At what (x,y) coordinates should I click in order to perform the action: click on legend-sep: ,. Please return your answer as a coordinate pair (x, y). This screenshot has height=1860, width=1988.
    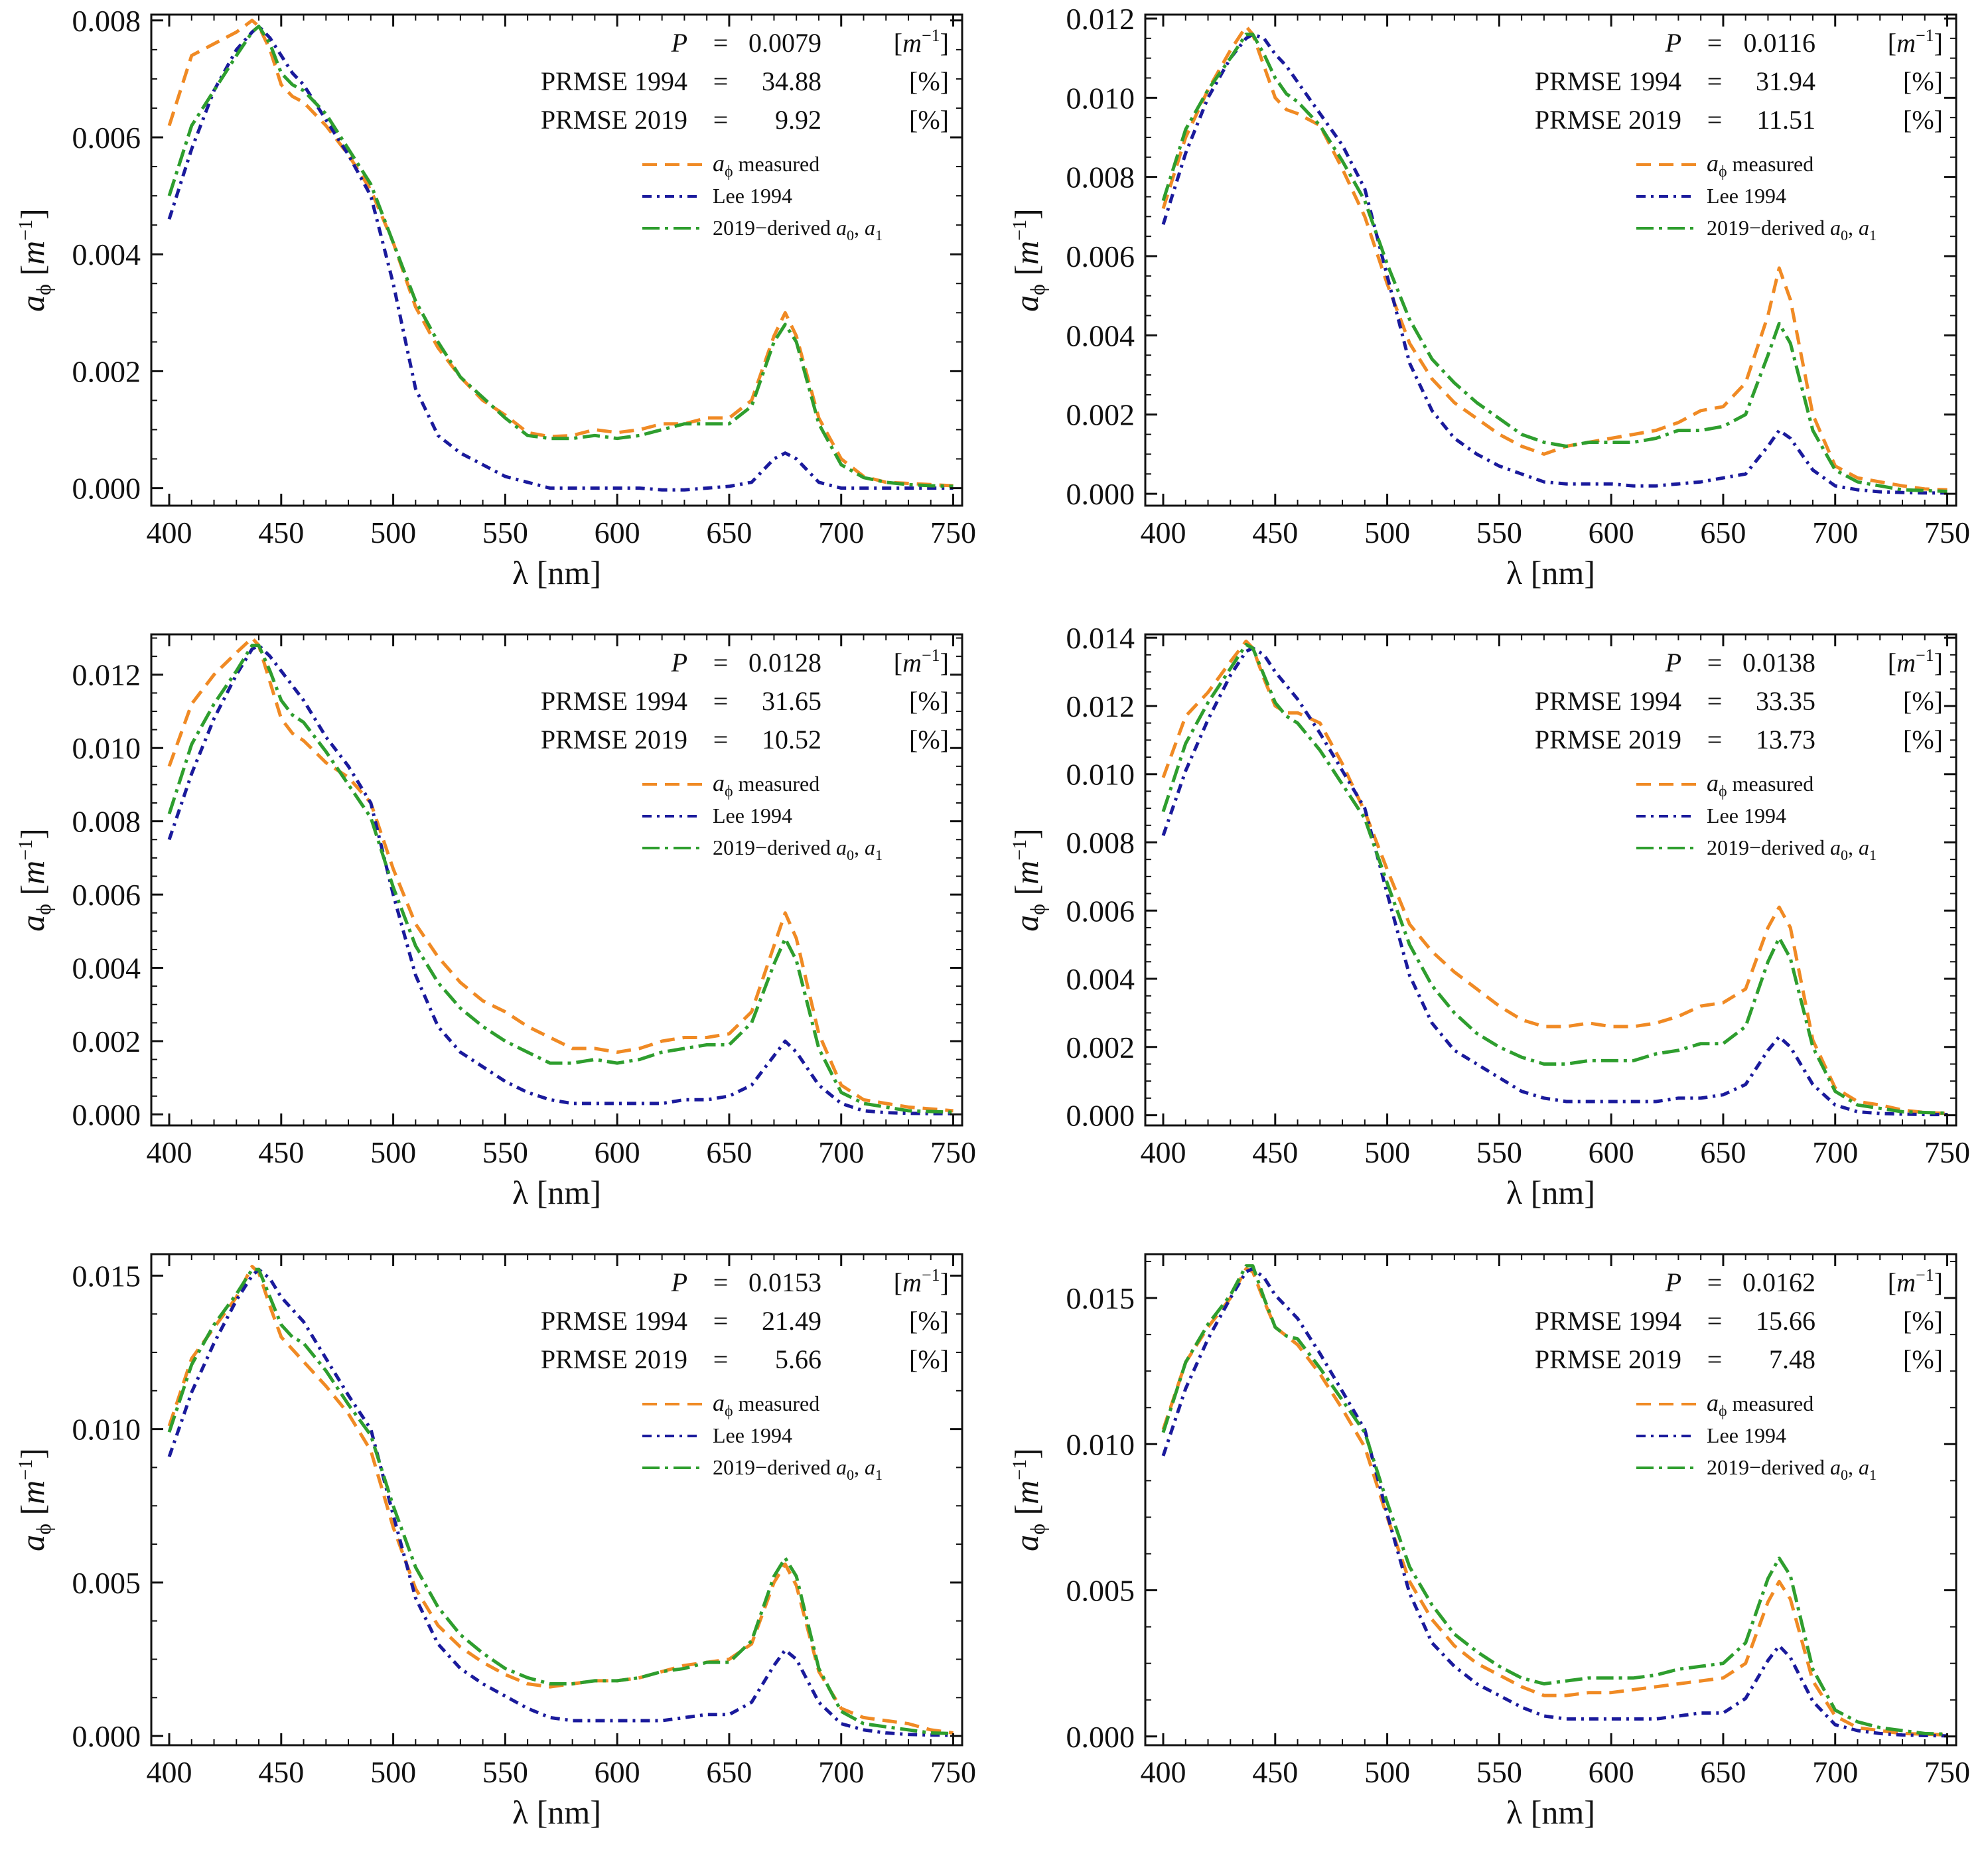
    Looking at the image, I should click on (859, 847).